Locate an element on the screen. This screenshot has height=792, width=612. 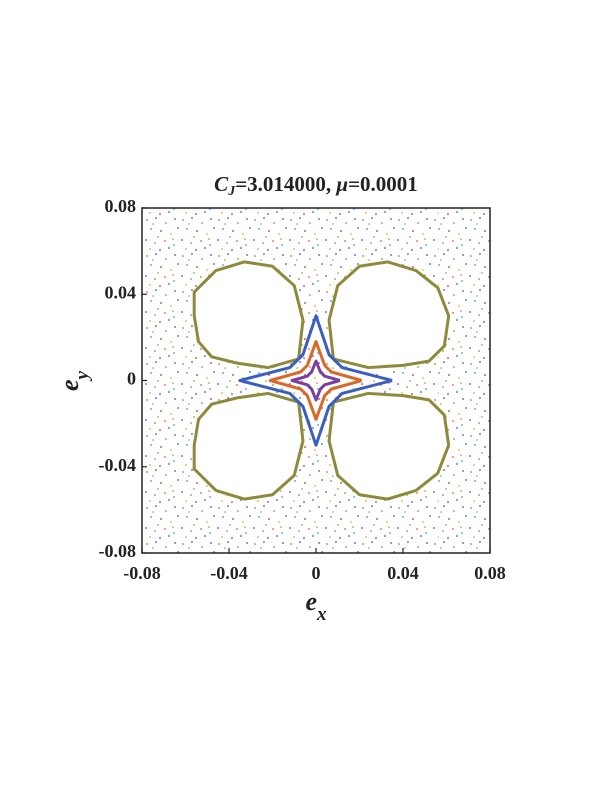
y-tick-label: 0 is located at coordinates (131, 379).